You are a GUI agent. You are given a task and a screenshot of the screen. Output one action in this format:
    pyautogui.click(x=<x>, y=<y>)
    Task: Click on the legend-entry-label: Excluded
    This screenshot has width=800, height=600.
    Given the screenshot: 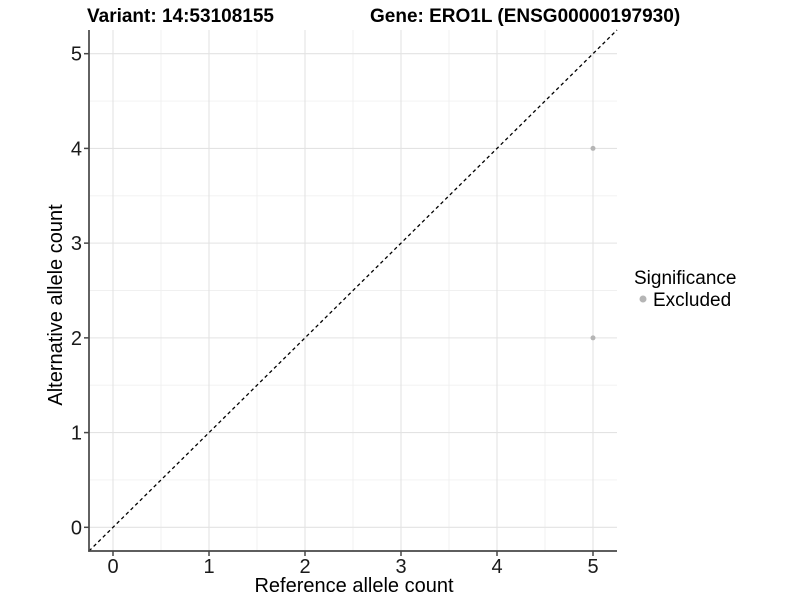 What is the action you would take?
    pyautogui.click(x=692, y=300)
    